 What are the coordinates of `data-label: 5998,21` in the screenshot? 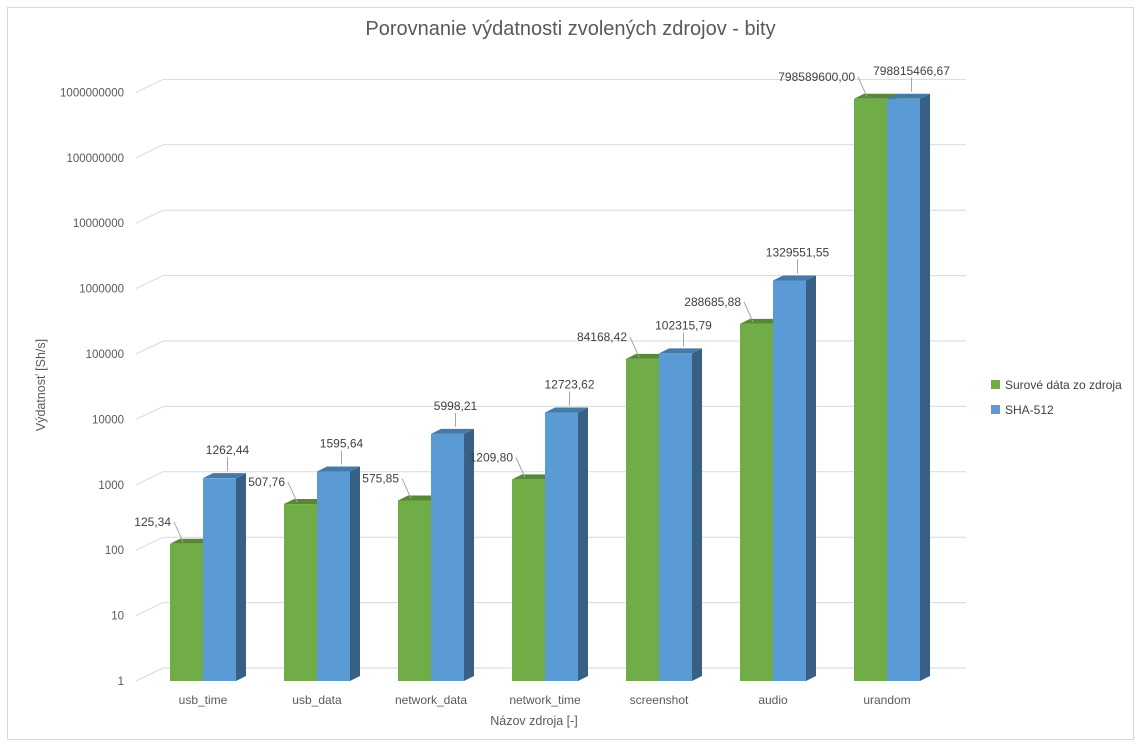 It's located at (456, 406).